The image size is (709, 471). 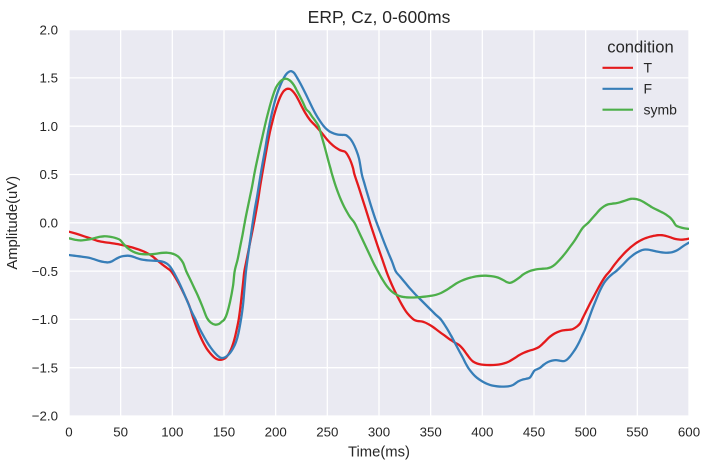 What do you see at coordinates (172, 432) in the screenshot?
I see `svg-text: 100` at bounding box center [172, 432].